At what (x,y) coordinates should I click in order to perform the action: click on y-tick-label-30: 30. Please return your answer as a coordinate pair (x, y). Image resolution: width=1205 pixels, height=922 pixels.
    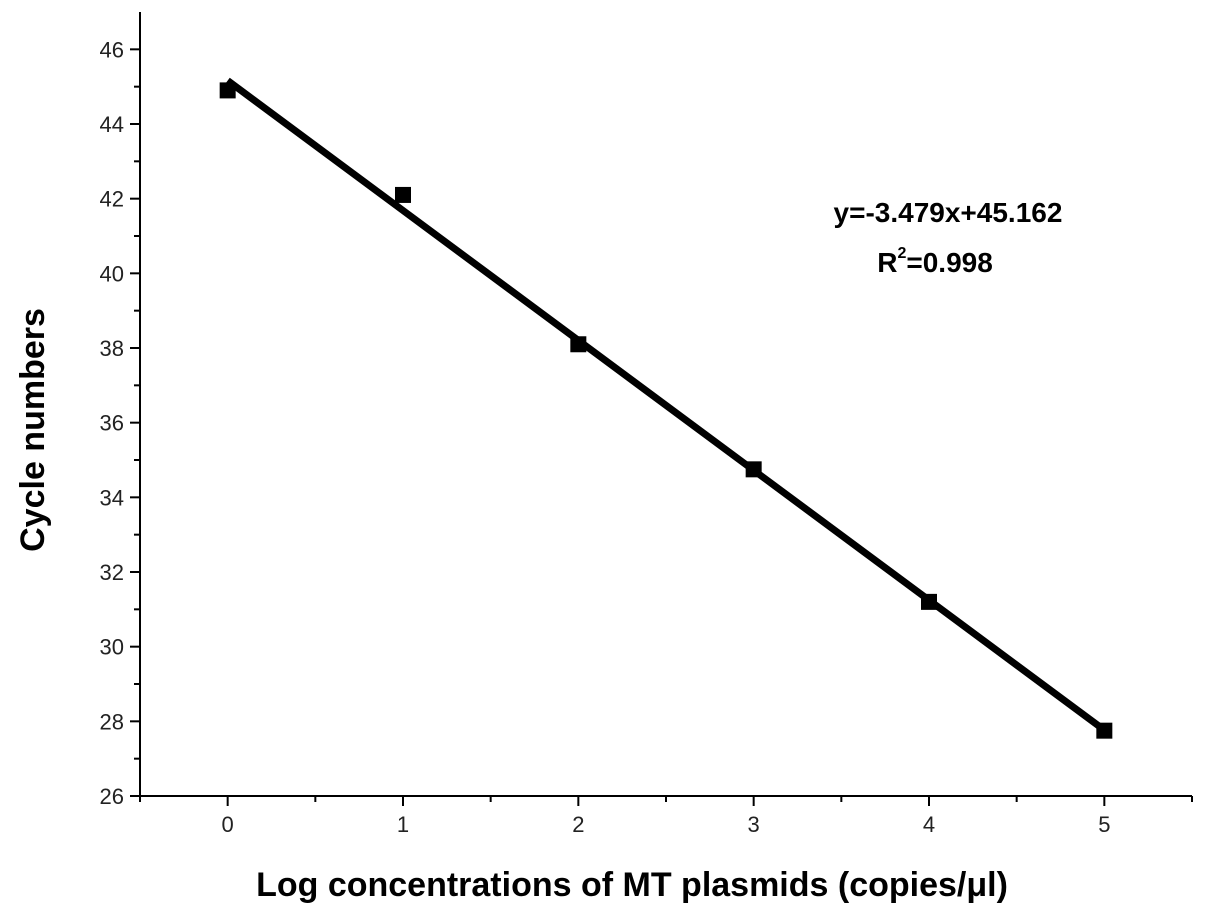
    Looking at the image, I should click on (112, 647).